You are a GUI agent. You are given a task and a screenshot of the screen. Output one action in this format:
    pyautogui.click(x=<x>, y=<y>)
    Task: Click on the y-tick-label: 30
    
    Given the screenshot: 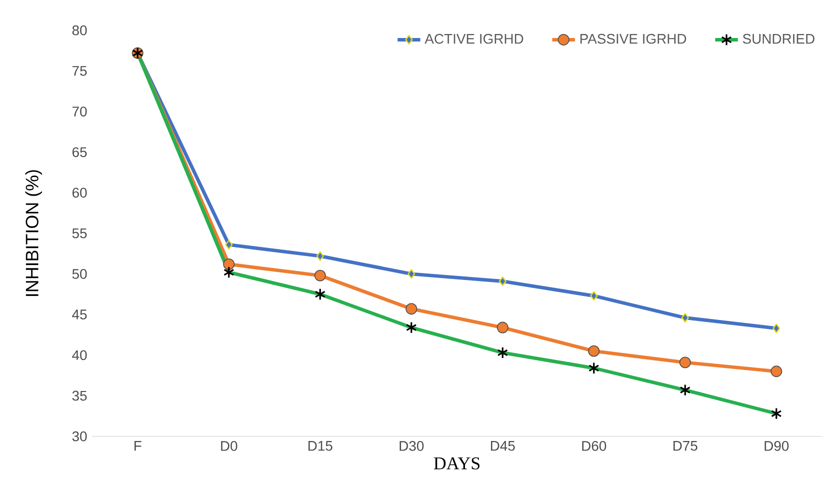 What is the action you would take?
    pyautogui.click(x=79, y=436)
    